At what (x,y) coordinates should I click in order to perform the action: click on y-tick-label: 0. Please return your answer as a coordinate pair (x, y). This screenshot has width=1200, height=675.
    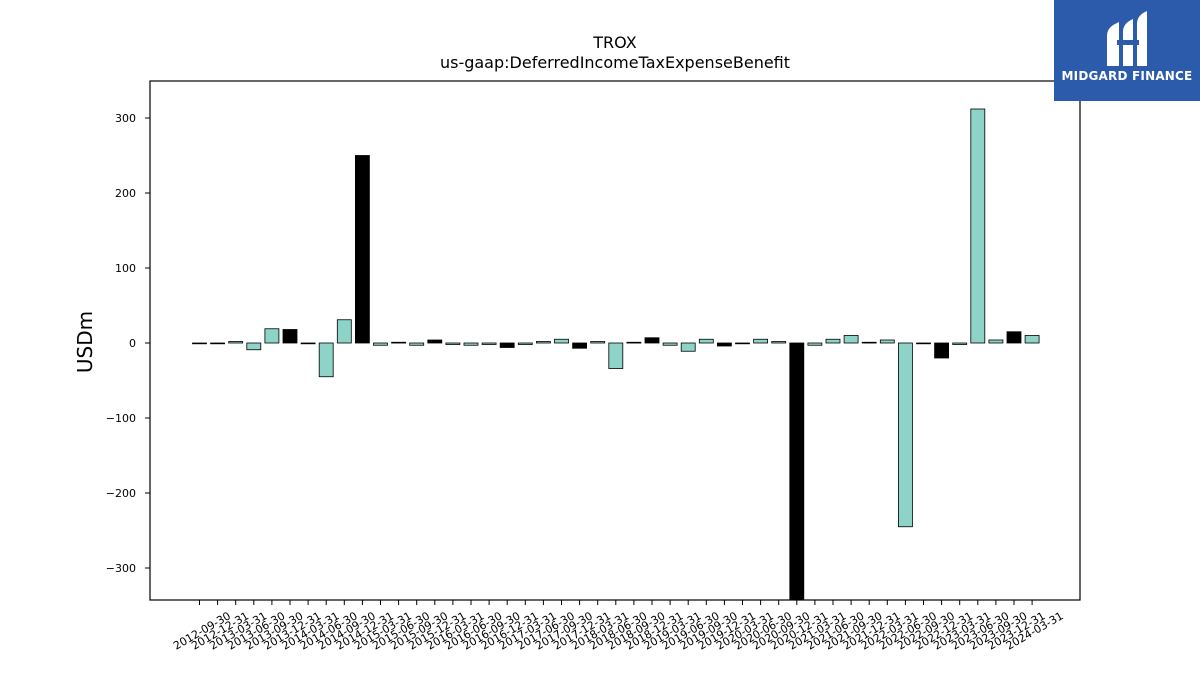
    Looking at the image, I should click on (132, 343).